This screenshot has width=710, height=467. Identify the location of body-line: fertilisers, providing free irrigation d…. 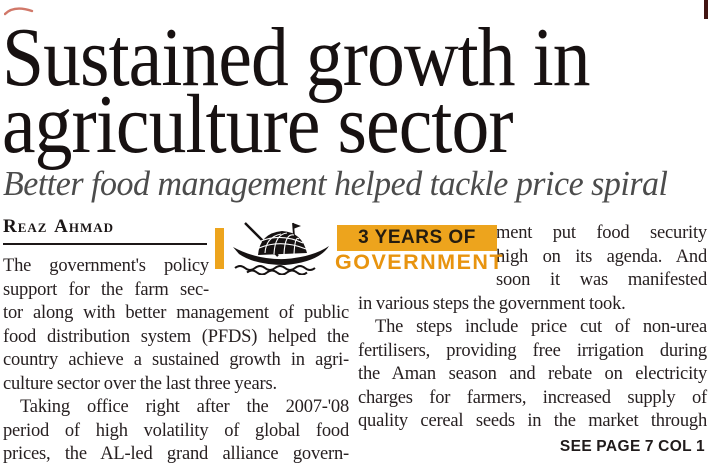
(532, 350).